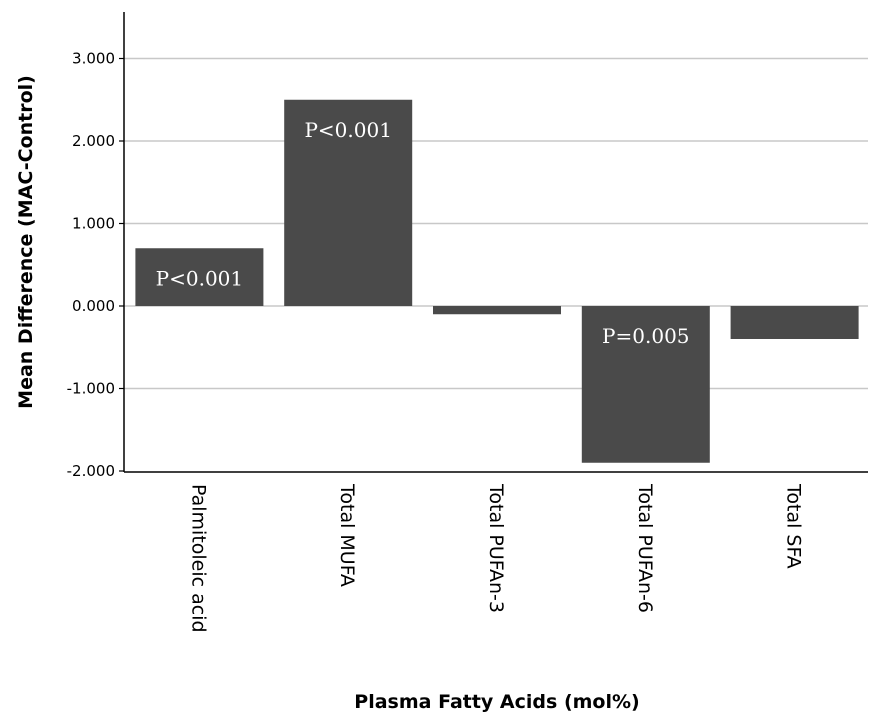  What do you see at coordinates (95, 265) in the screenshot?
I see `y-tick-labels: 3.000 2.000 1.000 0.000 -1.000 -2.000` at bounding box center [95, 265].